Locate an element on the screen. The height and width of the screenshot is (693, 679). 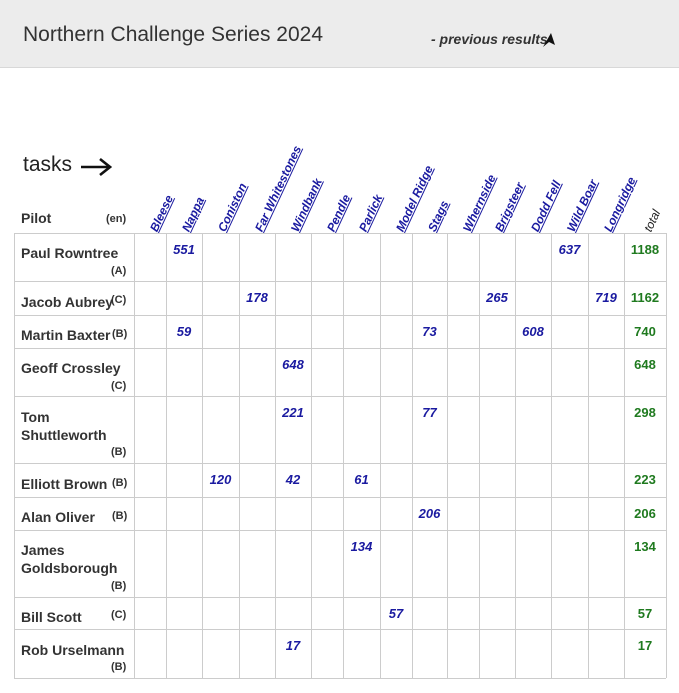
pilot-total: 298 is located at coordinates (645, 412).